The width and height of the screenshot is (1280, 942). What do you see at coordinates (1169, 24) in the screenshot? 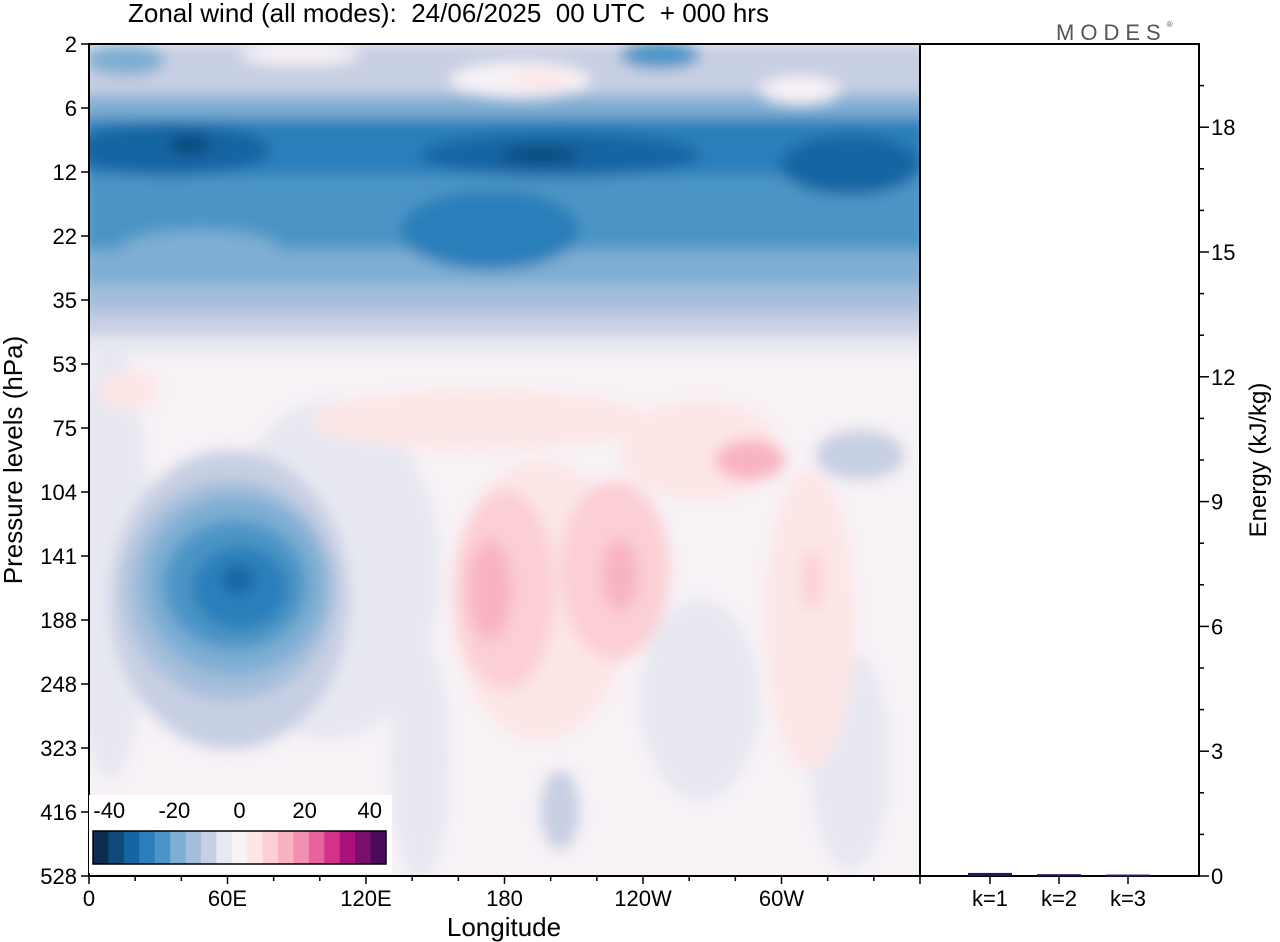
I see `brand-mark: ®` at bounding box center [1169, 24].